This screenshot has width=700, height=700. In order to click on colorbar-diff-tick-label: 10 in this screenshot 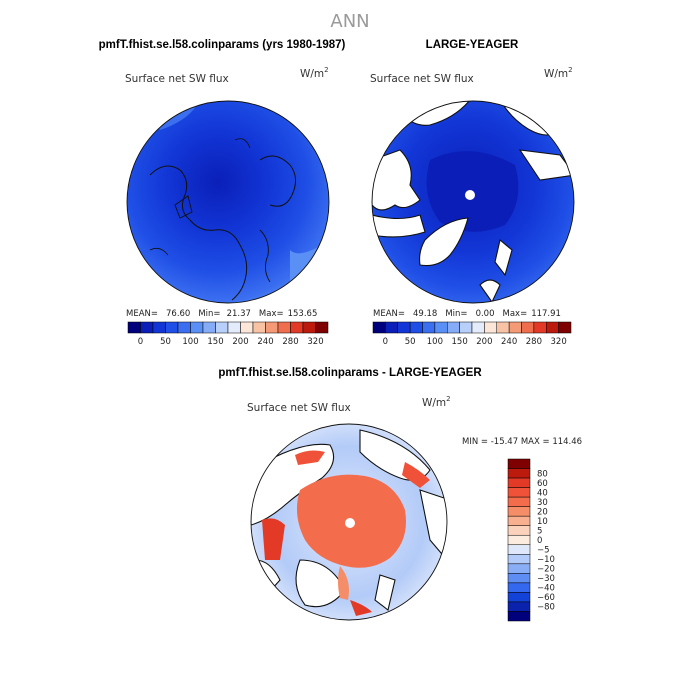, I will do `click(542, 522)`.